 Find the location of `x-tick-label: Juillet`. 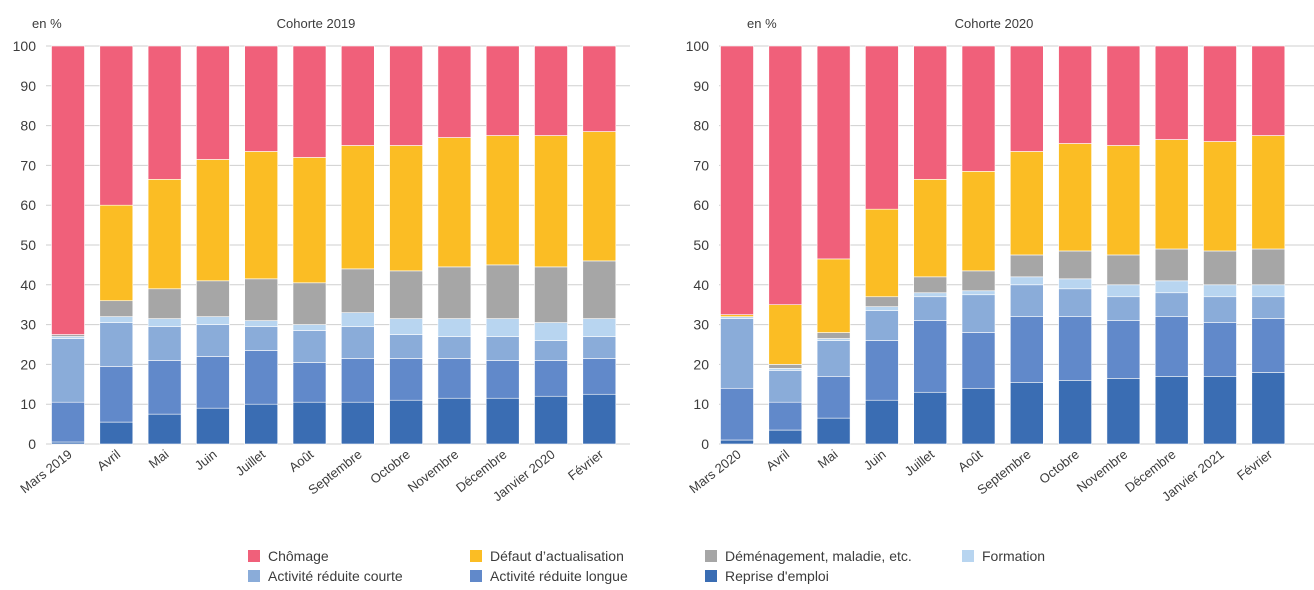

x-tick-label: Juillet is located at coordinates (920, 462).